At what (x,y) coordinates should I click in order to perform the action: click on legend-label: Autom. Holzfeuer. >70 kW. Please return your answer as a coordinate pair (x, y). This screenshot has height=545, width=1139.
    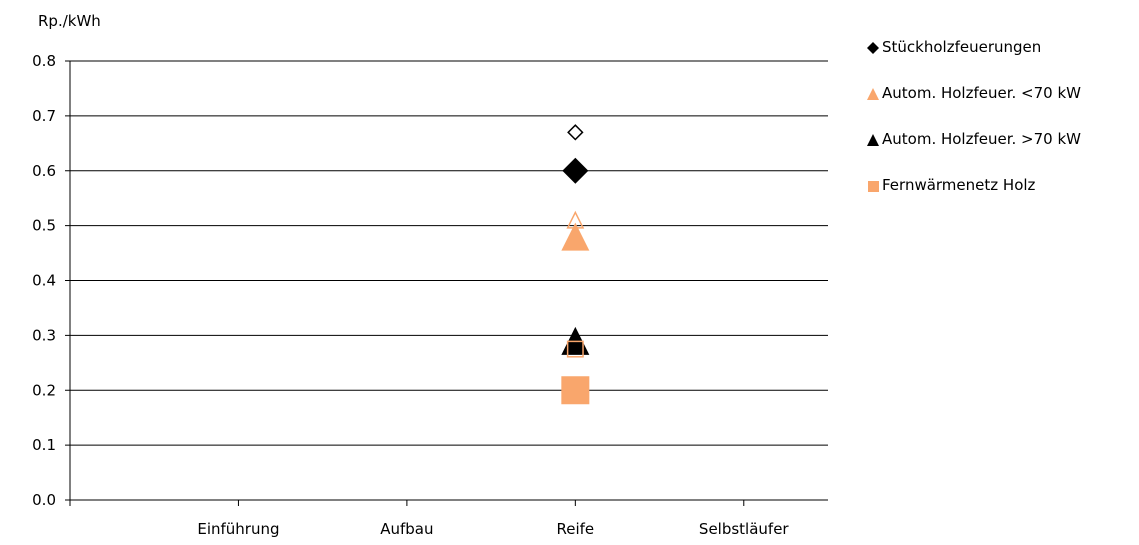
    Looking at the image, I should click on (981, 139).